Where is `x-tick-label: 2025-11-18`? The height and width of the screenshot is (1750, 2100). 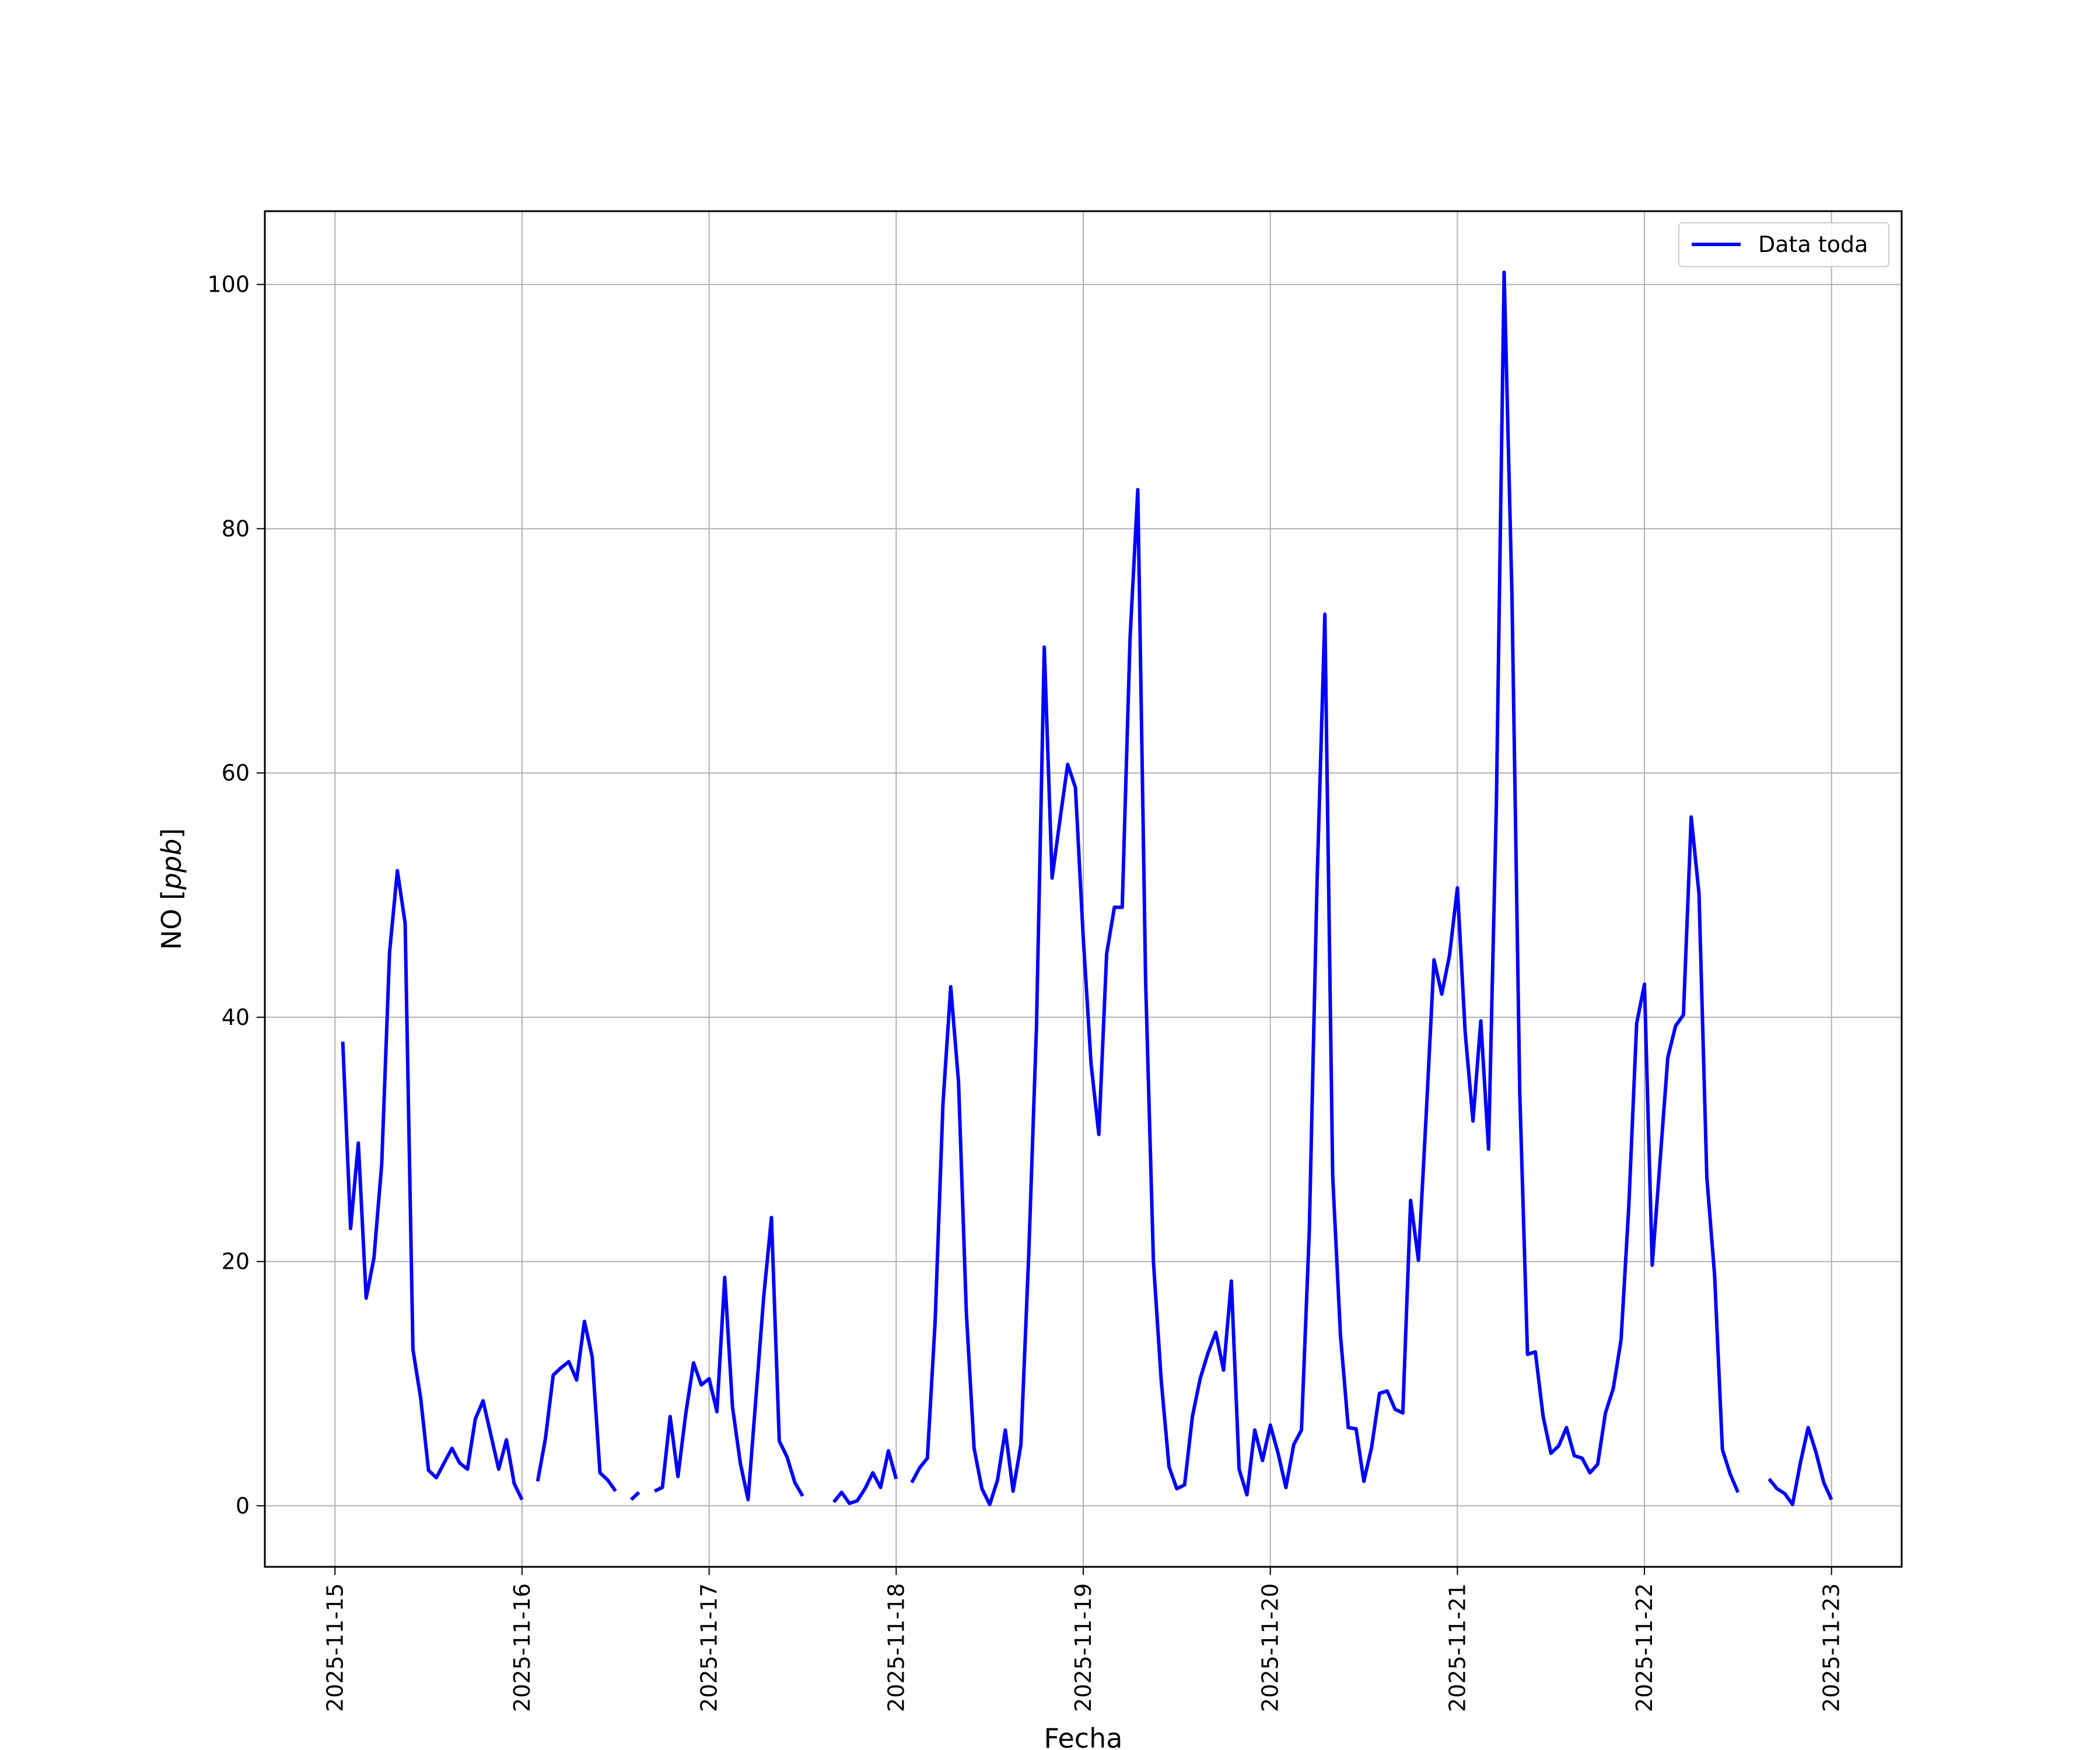 x-tick-label: 2025-11-18 is located at coordinates (896, 1647).